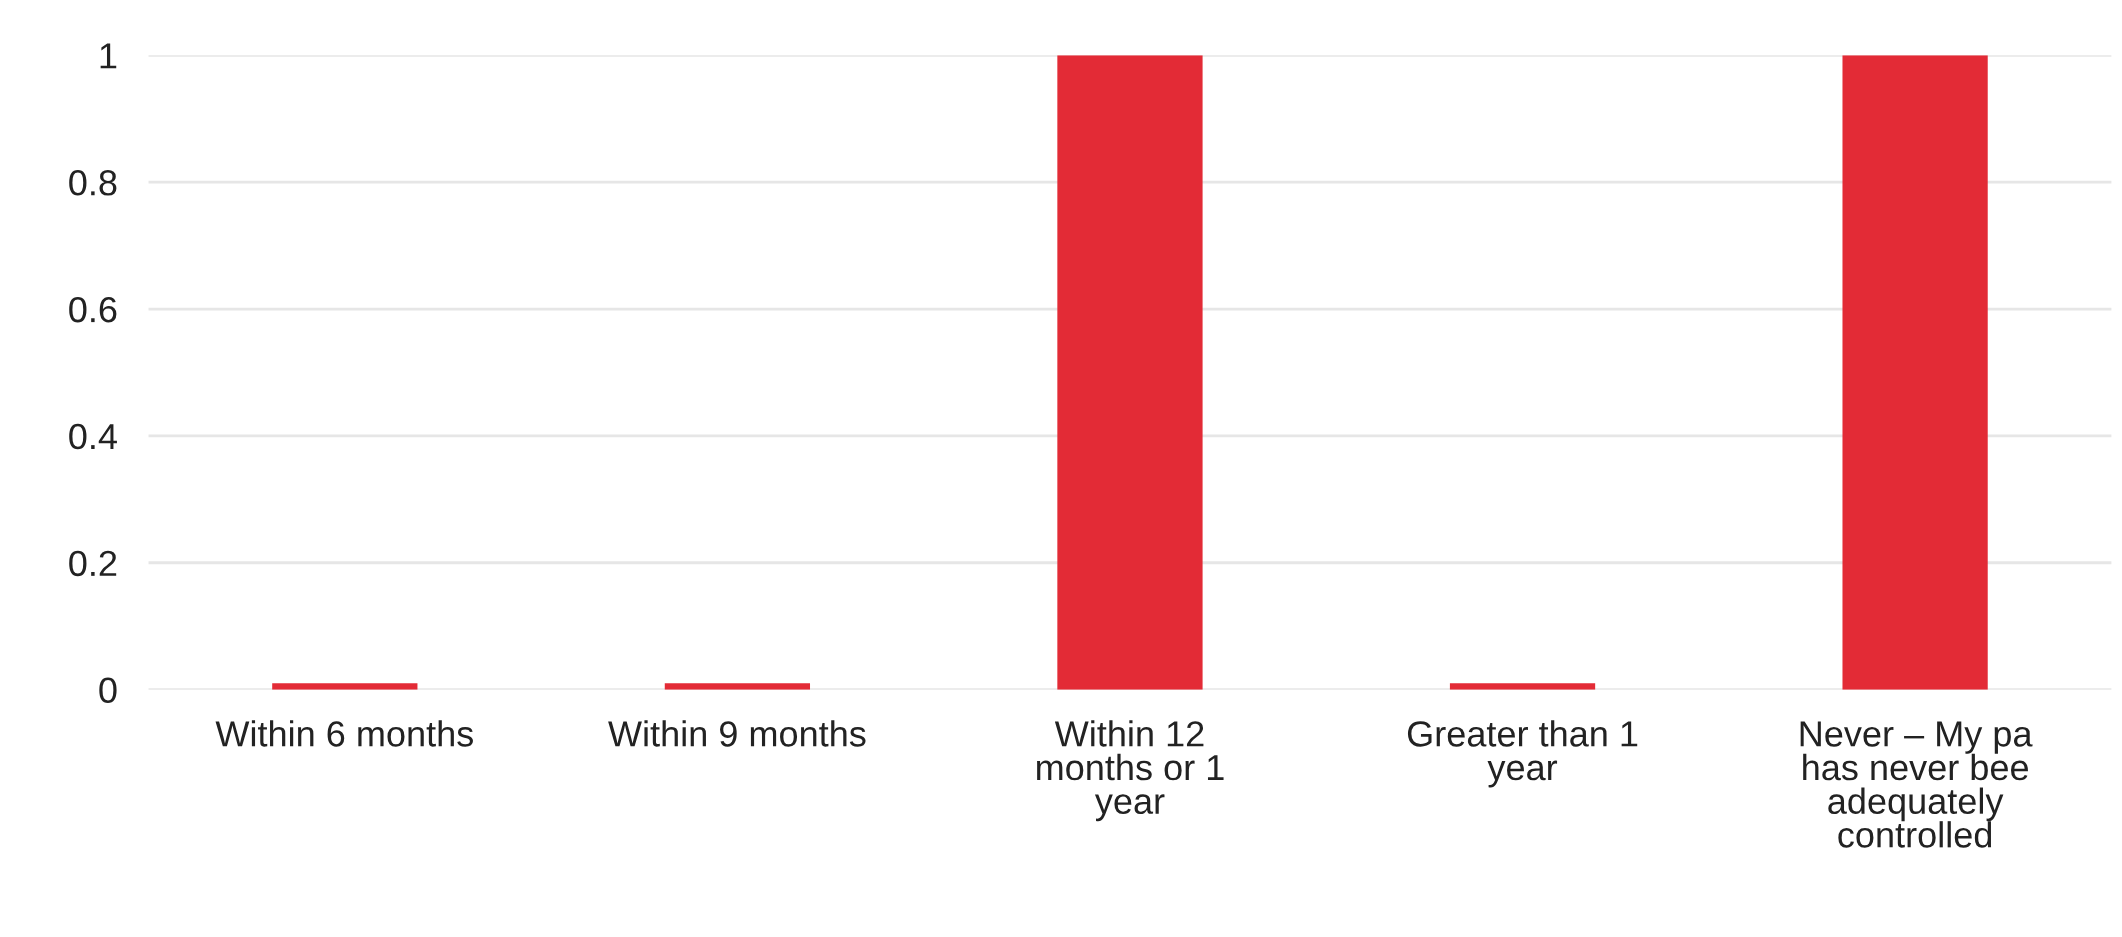 The width and height of the screenshot is (2122, 937). I want to click on y-tick-label: 0.8, so click(93, 183).